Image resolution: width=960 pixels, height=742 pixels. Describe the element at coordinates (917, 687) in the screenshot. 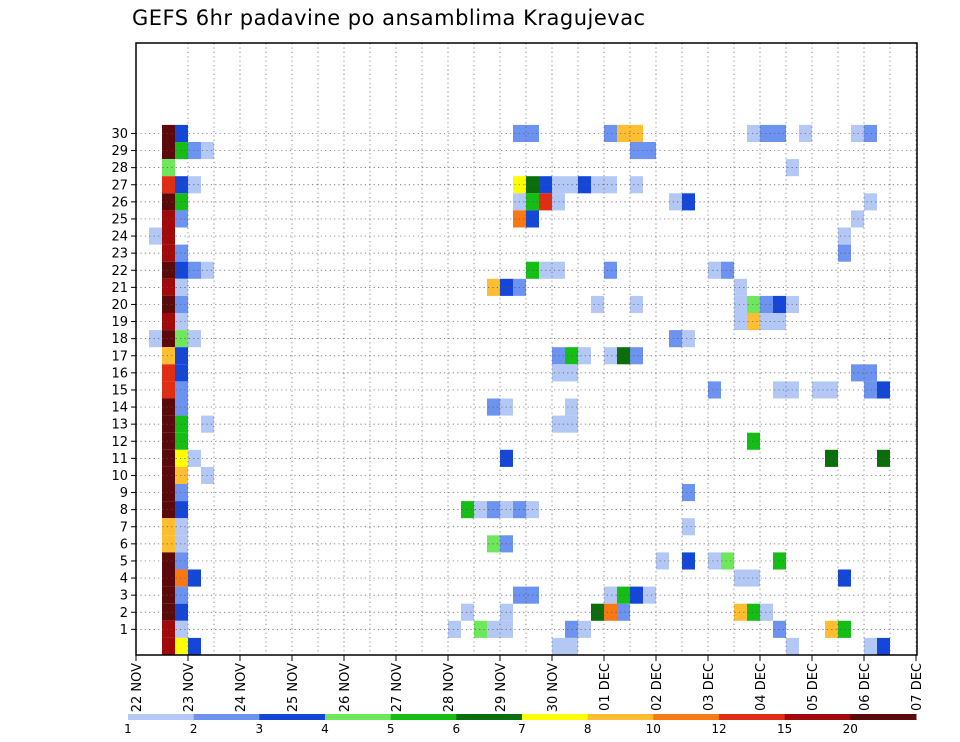

I see `x-tick-label: 07 DEC` at that location.